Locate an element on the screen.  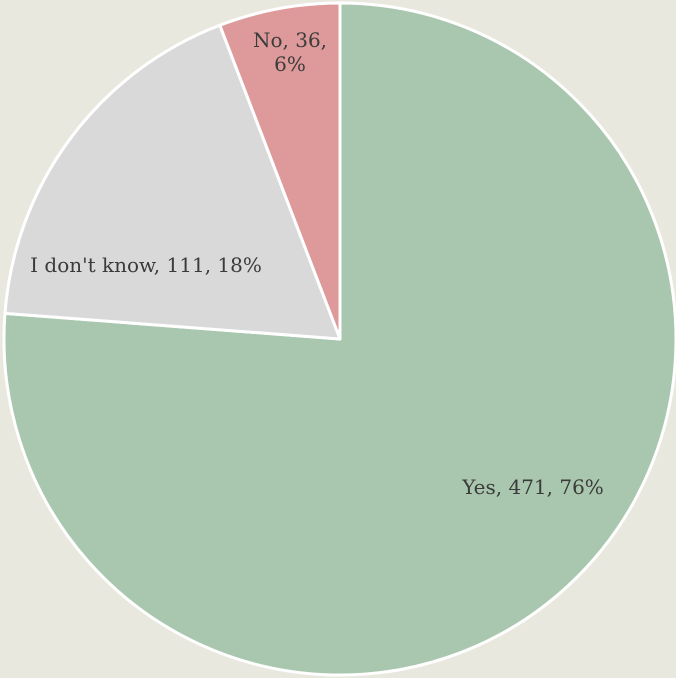
data-label-i-don-t-know: I don't know, 111, 18% is located at coordinates (146, 265).